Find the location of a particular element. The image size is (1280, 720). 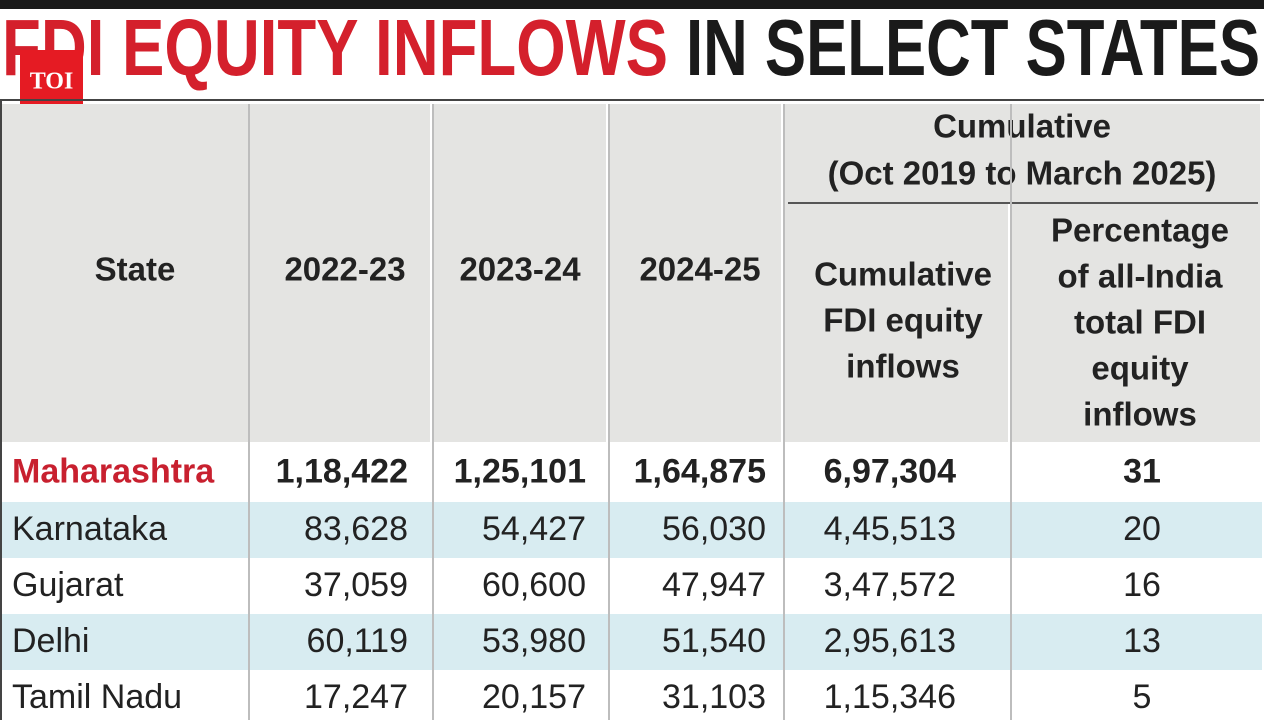

value-cell: 53,980 is located at coordinates (534, 641).